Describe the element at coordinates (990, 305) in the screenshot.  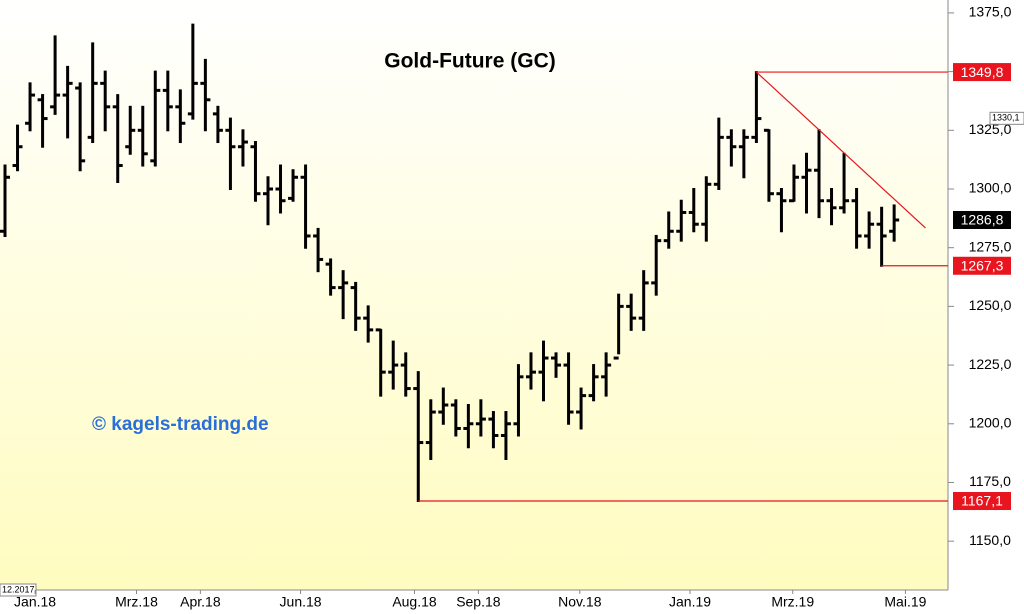
I see `y-tick-label: 1250,0` at that location.